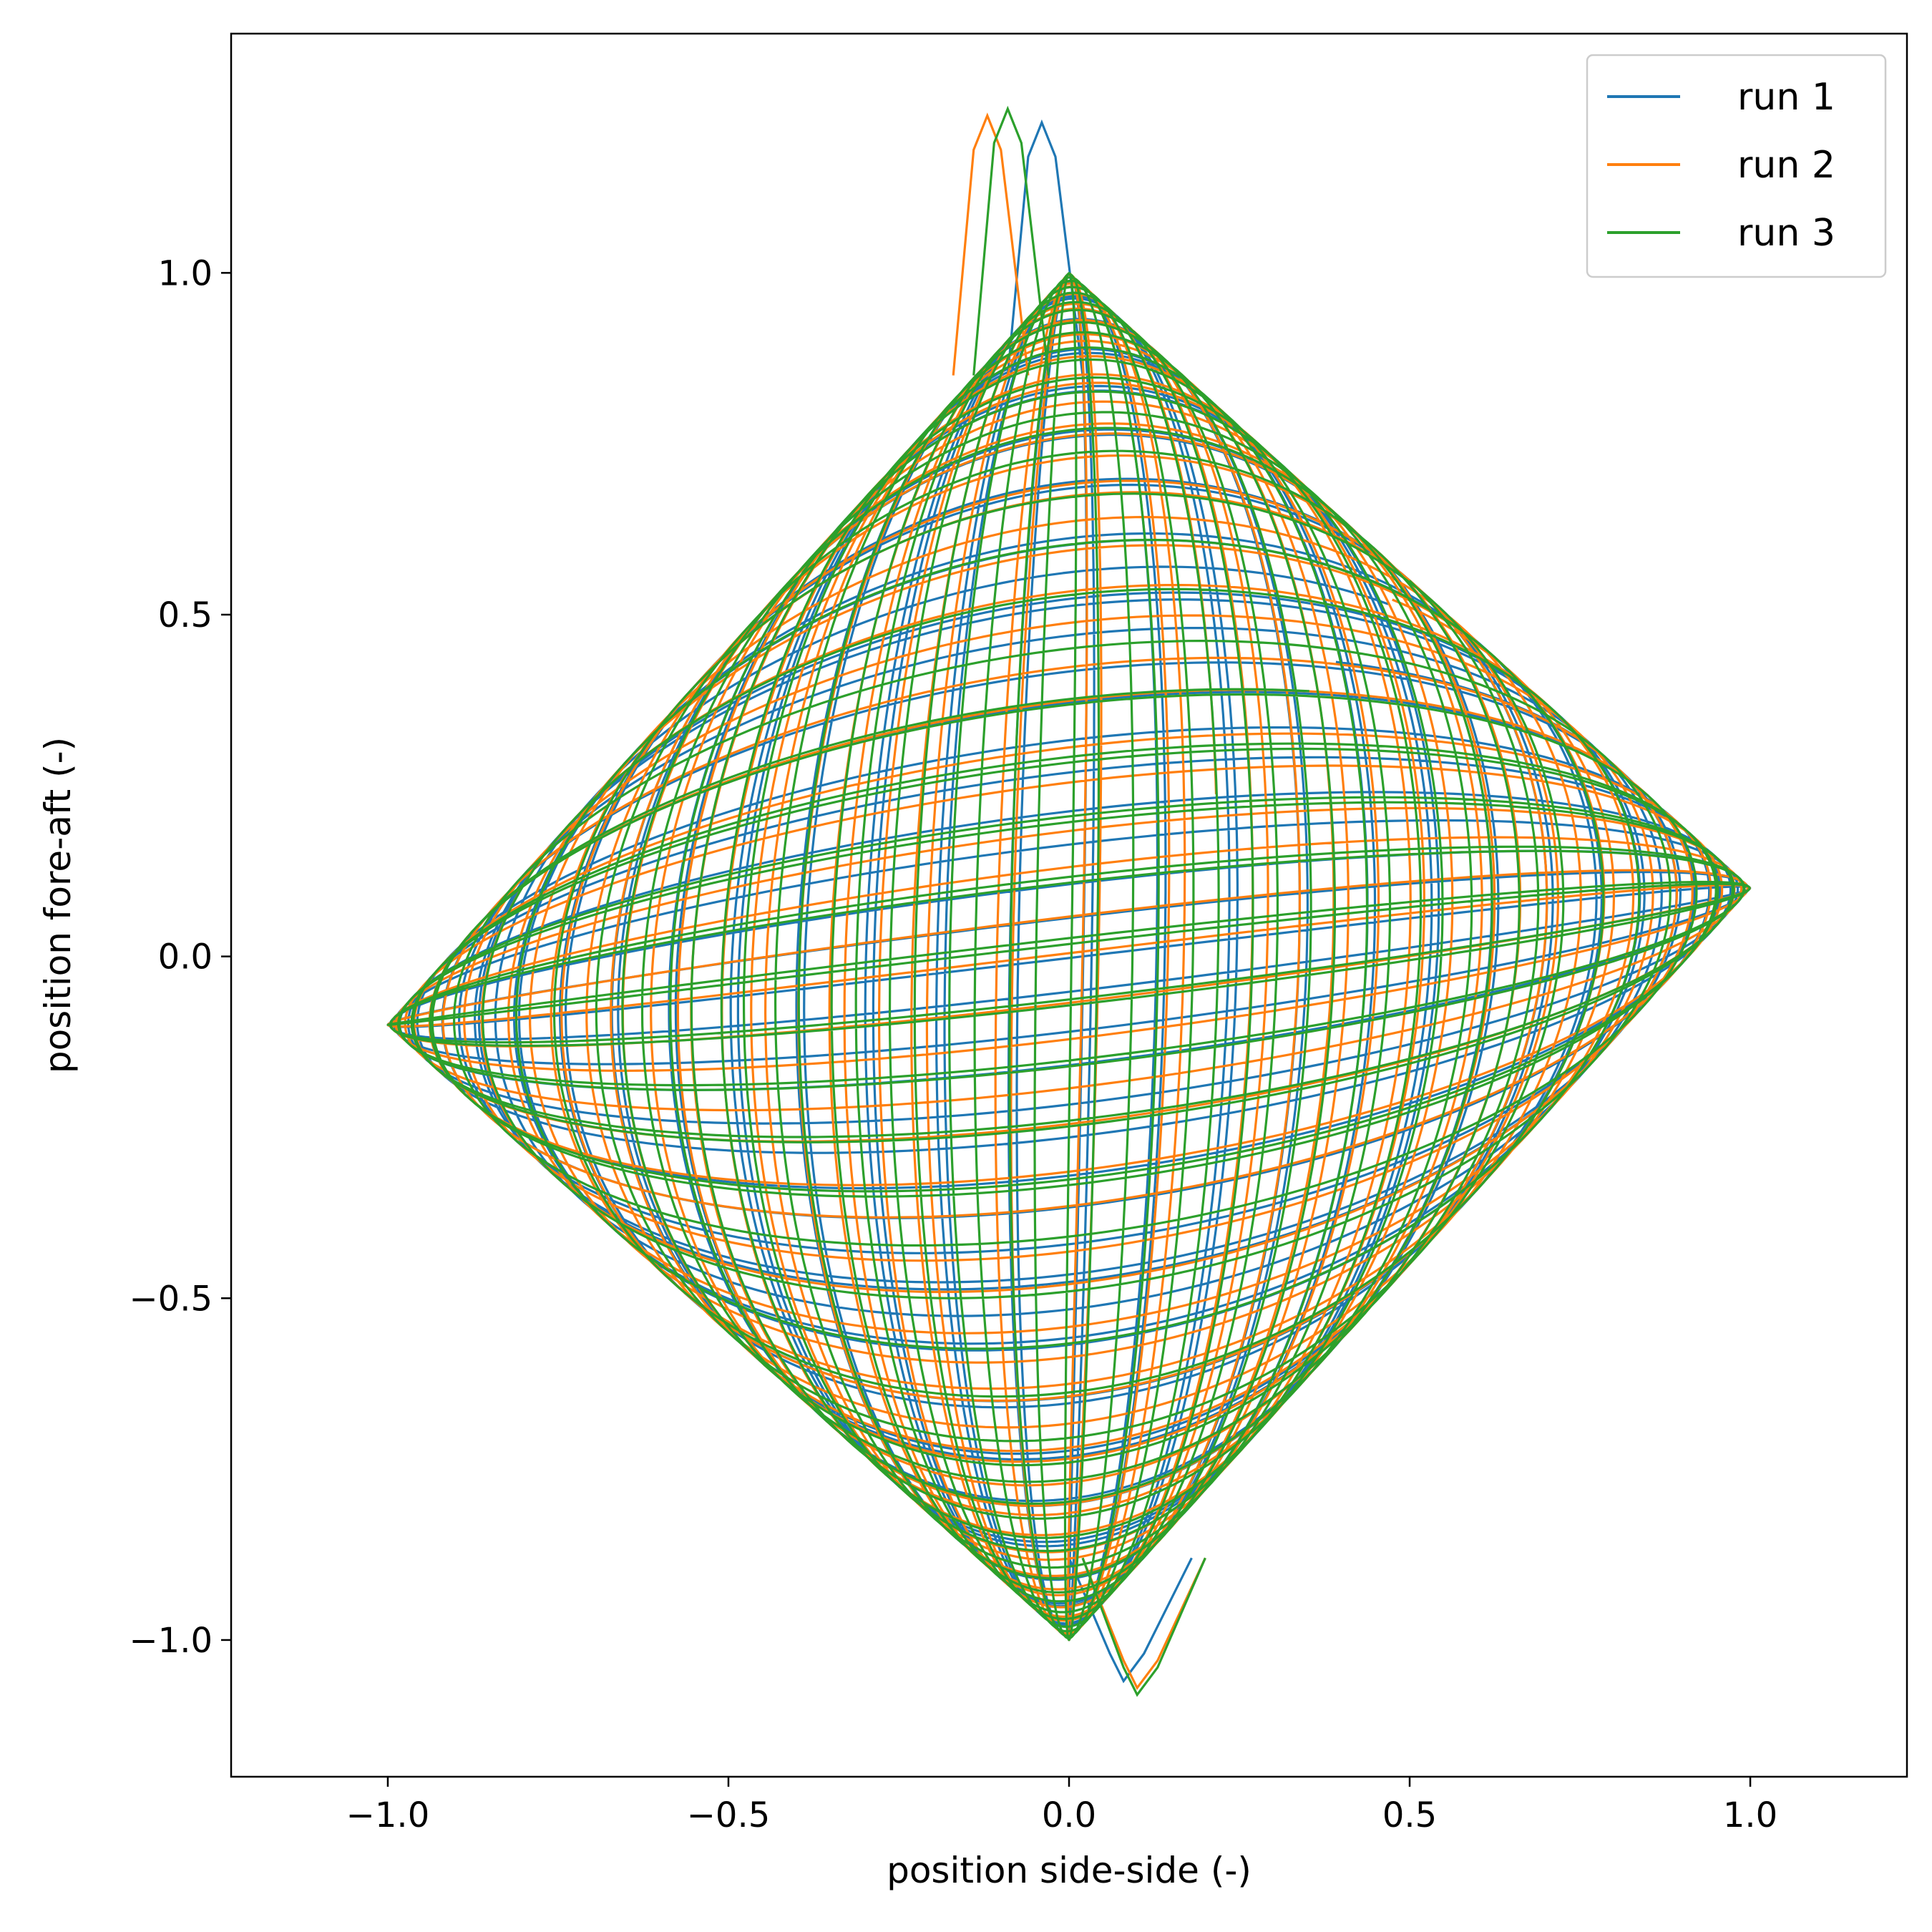 This screenshot has height=1932, width=1932. I want to click on y-tick-label: 1.0, so click(185, 273).